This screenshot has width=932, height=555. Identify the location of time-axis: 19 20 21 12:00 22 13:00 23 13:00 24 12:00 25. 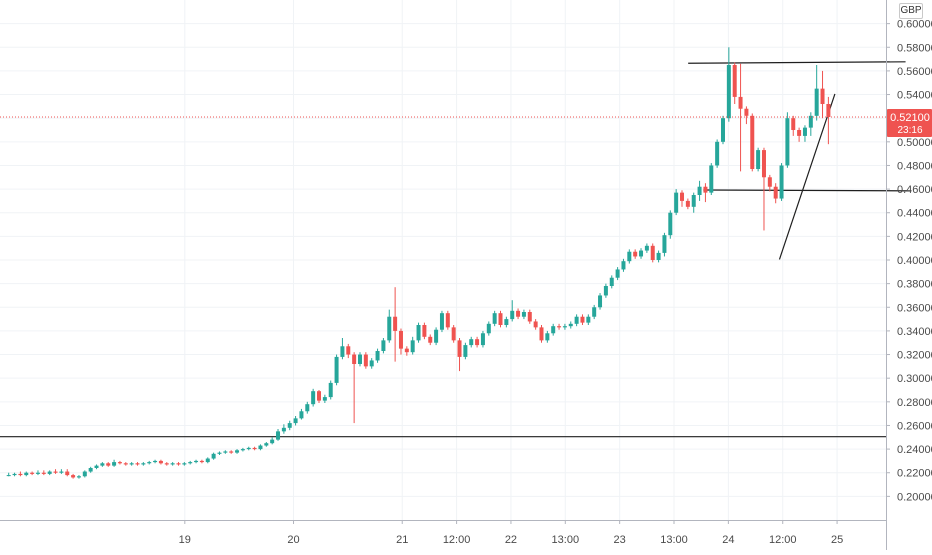
(443, 533).